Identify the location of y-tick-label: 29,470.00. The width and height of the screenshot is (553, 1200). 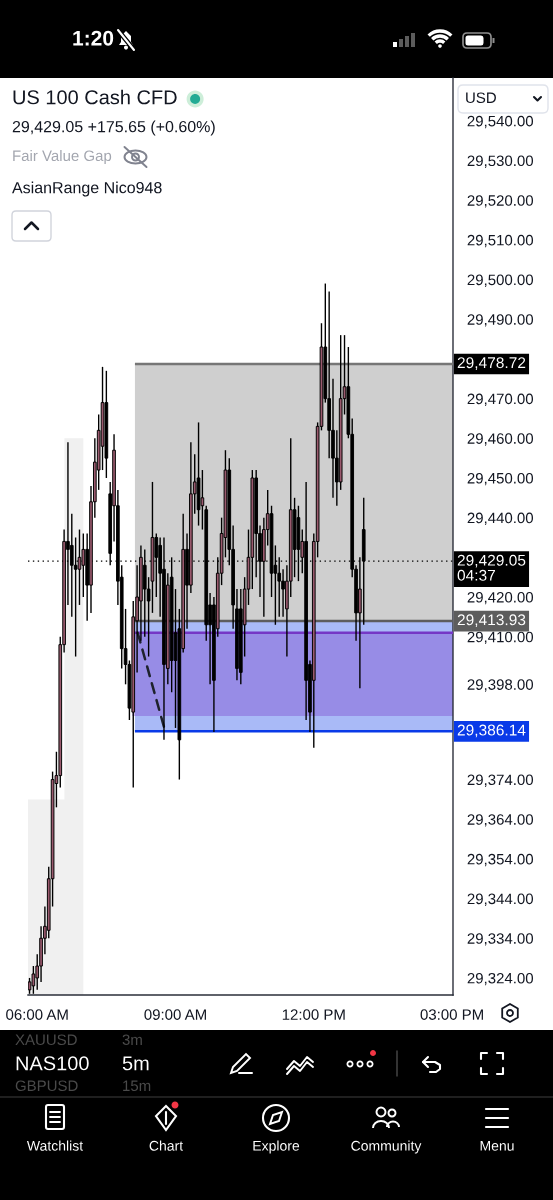
(500, 399).